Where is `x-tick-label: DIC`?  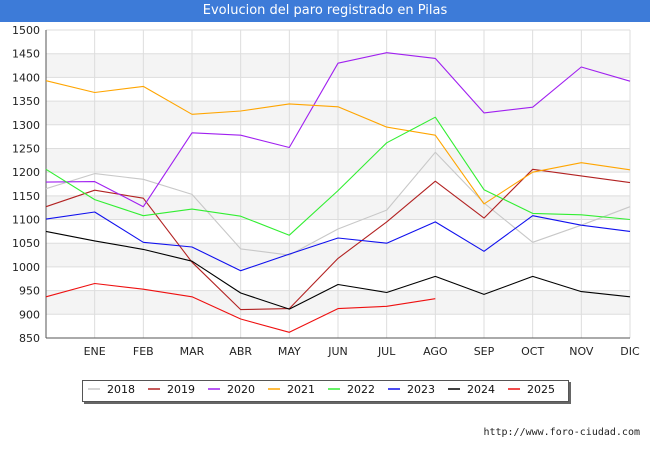 x-tick-label: DIC is located at coordinates (630, 351).